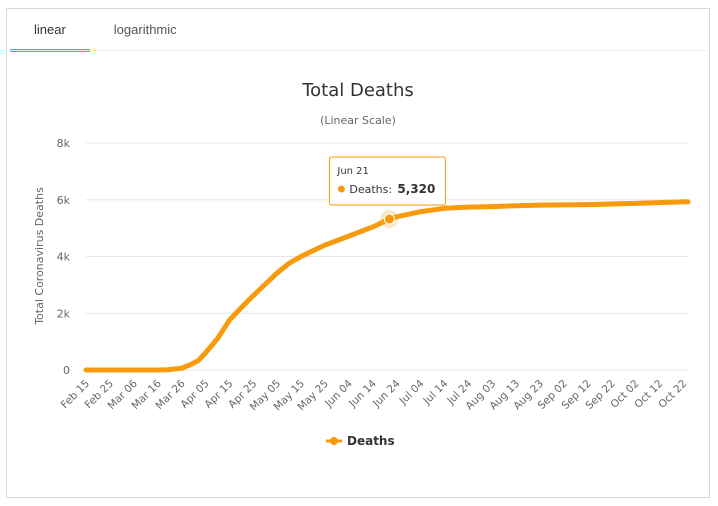  What do you see at coordinates (39, 256) in the screenshot?
I see `y-axis-label: Total Coronavirus Deaths` at bounding box center [39, 256].